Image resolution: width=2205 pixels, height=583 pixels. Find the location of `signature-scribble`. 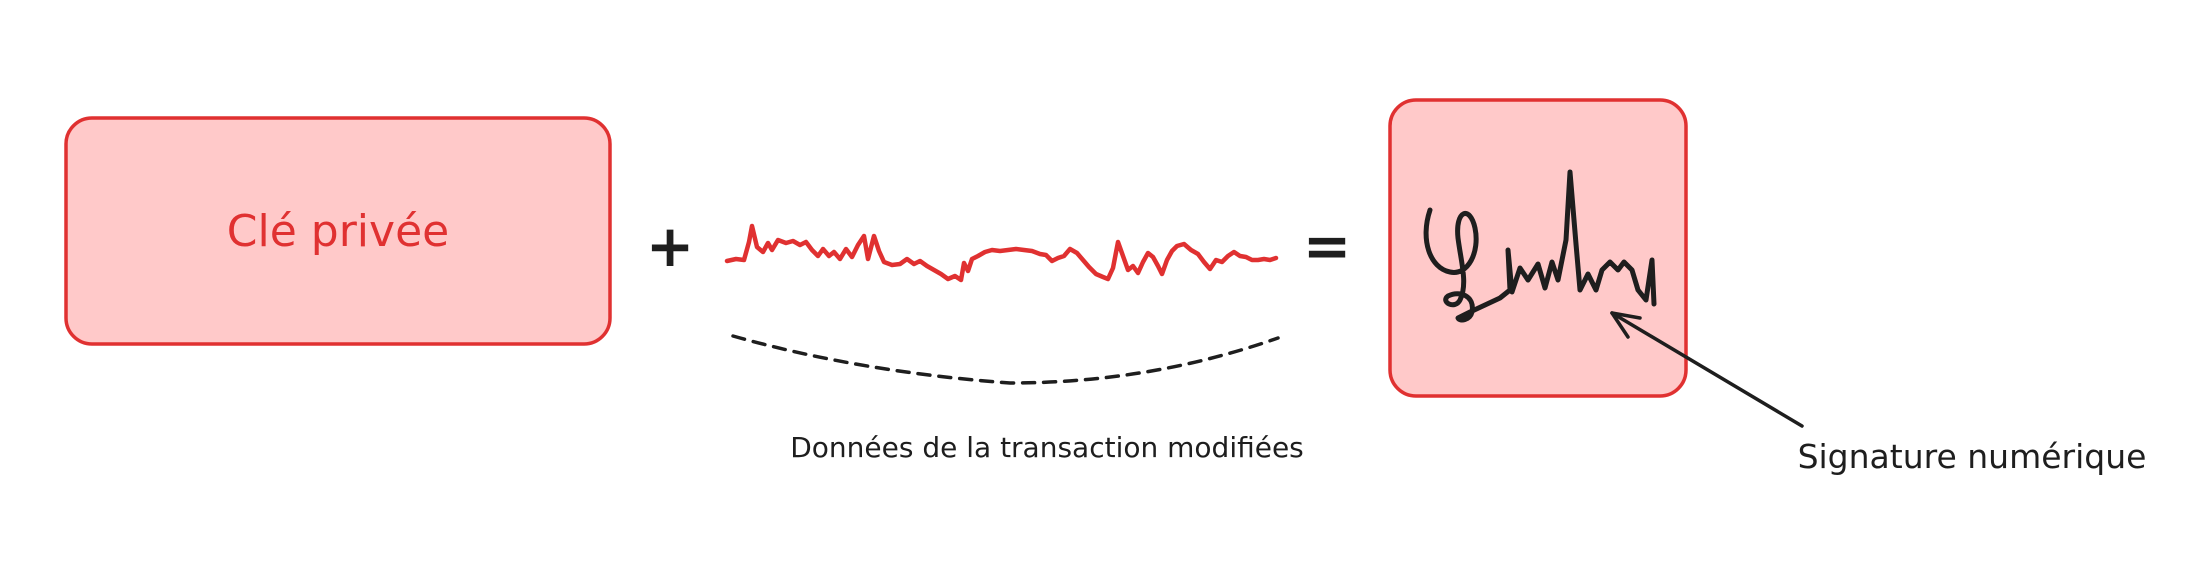

signature-scribble is located at coordinates (1540, 246).